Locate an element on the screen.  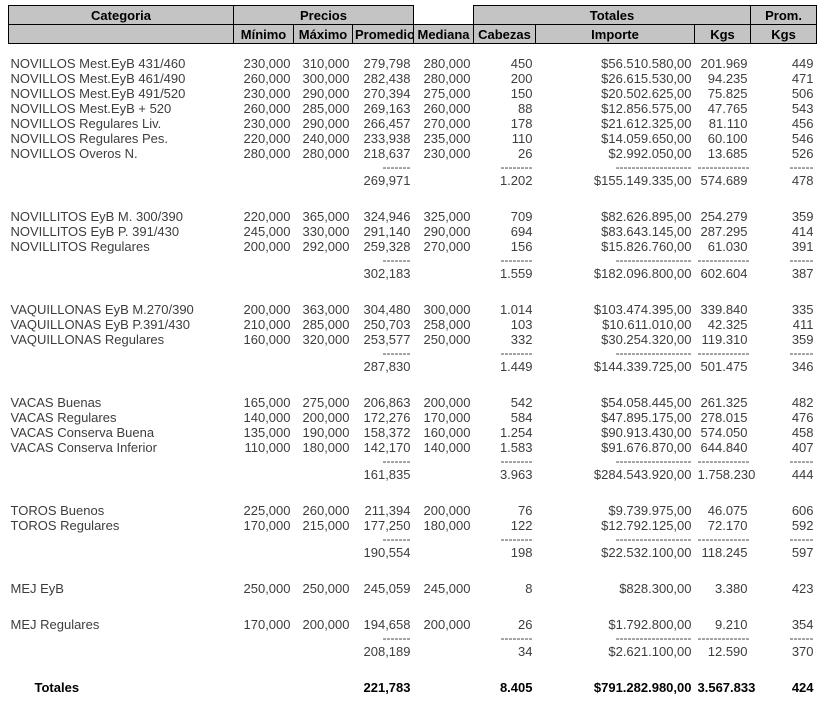
cell-minimo: 220,000 is located at coordinates (267, 216).